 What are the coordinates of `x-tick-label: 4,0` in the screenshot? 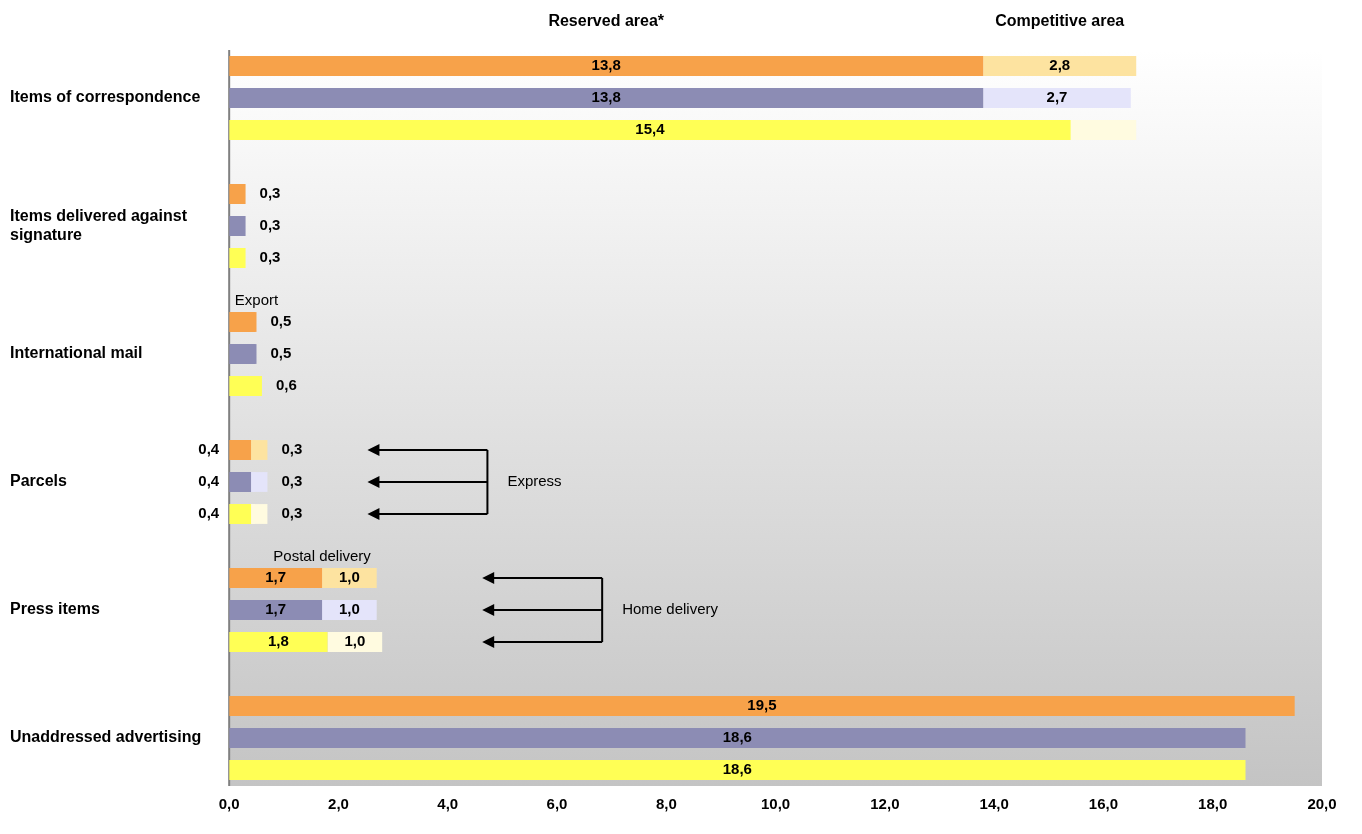 It's located at (448, 804).